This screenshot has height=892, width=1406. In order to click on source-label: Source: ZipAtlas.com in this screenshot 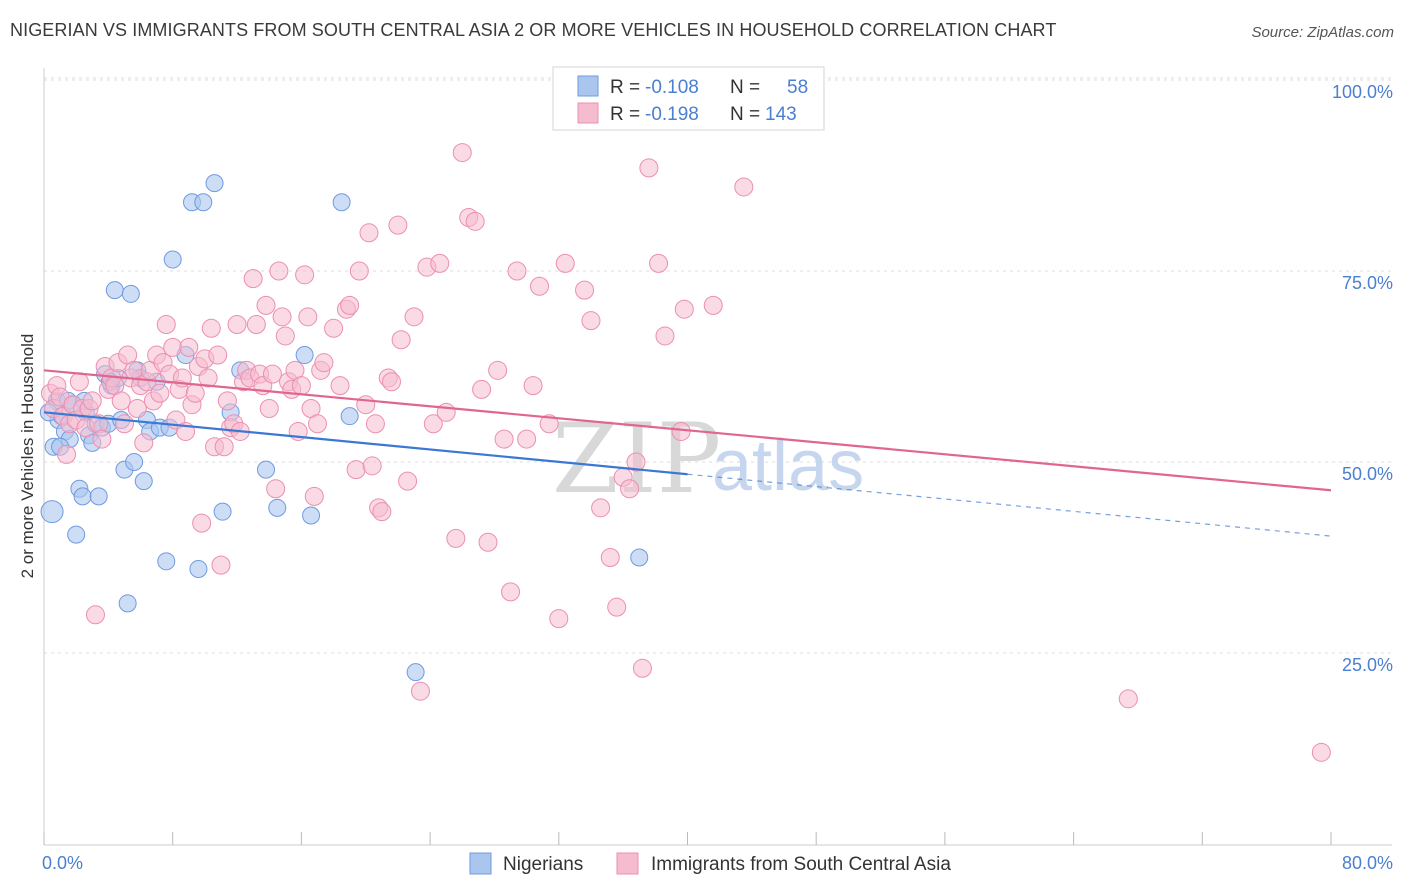, I will do `click(1322, 32)`.